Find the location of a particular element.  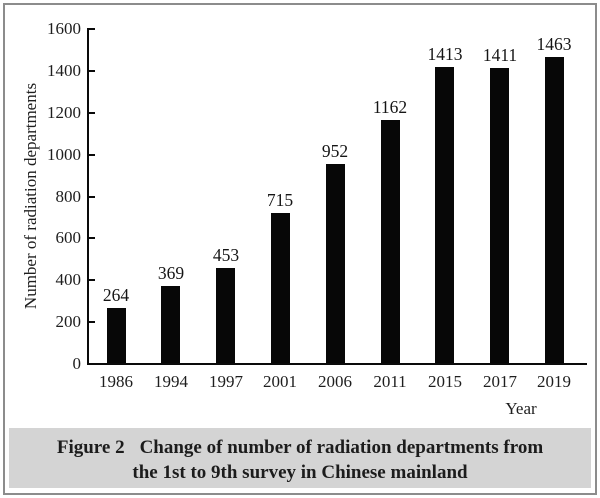

bar-value-label: 1162 is located at coordinates (390, 107).